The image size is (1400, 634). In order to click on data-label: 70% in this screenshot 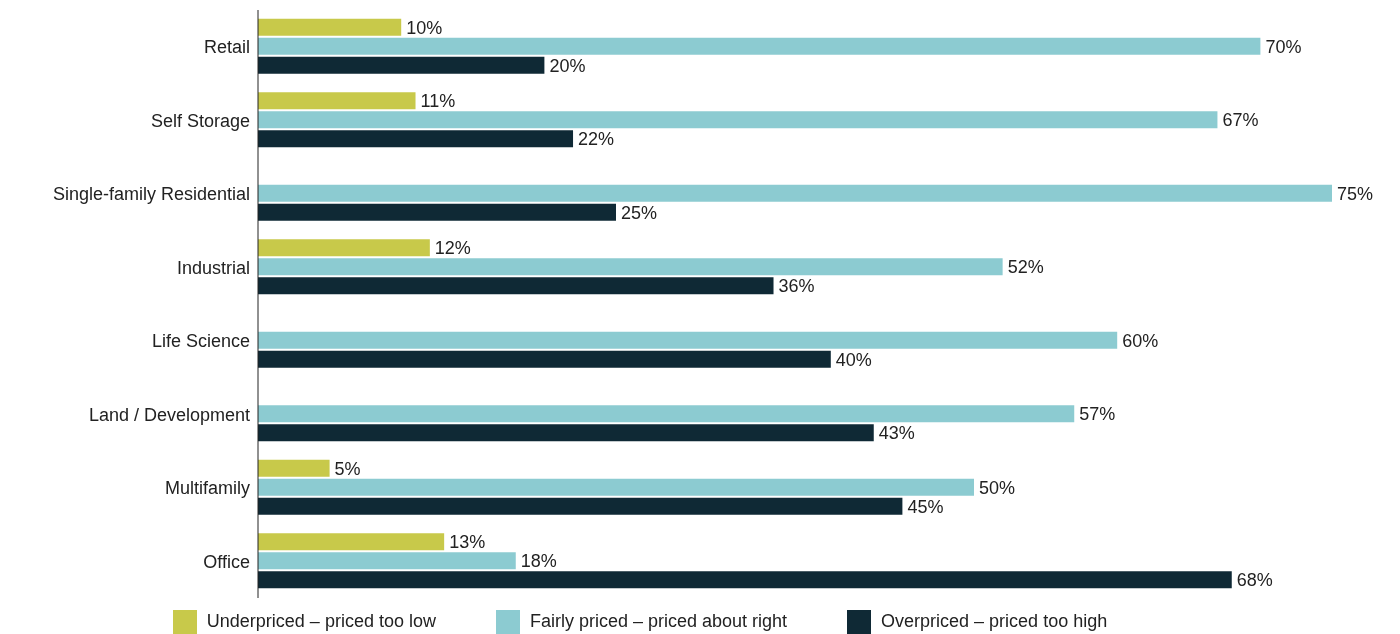, I will do `click(1283, 46)`.